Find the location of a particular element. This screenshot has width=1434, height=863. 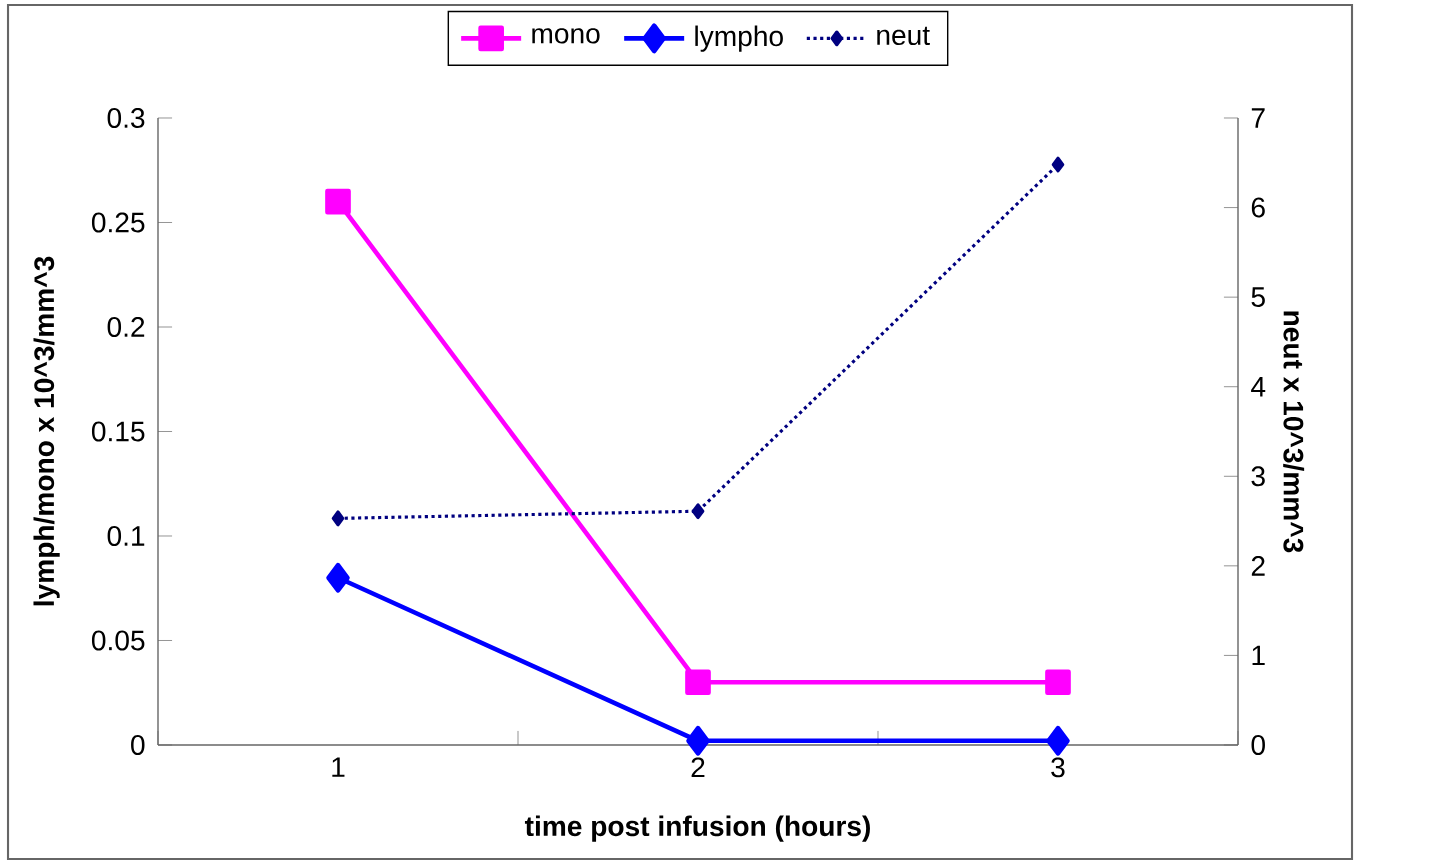

y2-tick-label: 7 is located at coordinates (1258, 118).